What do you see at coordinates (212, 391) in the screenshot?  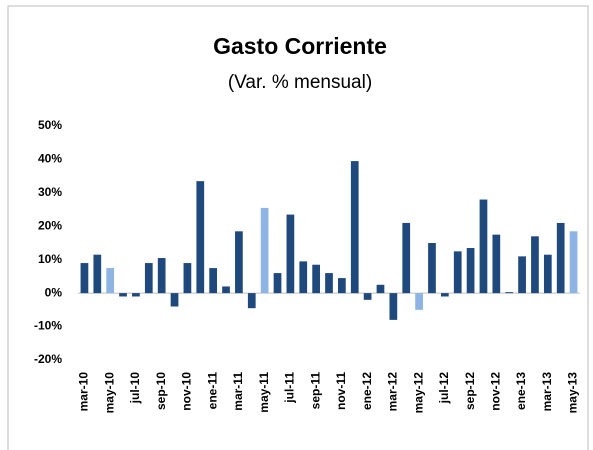 I see `x-tick-label: ene-11` at bounding box center [212, 391].